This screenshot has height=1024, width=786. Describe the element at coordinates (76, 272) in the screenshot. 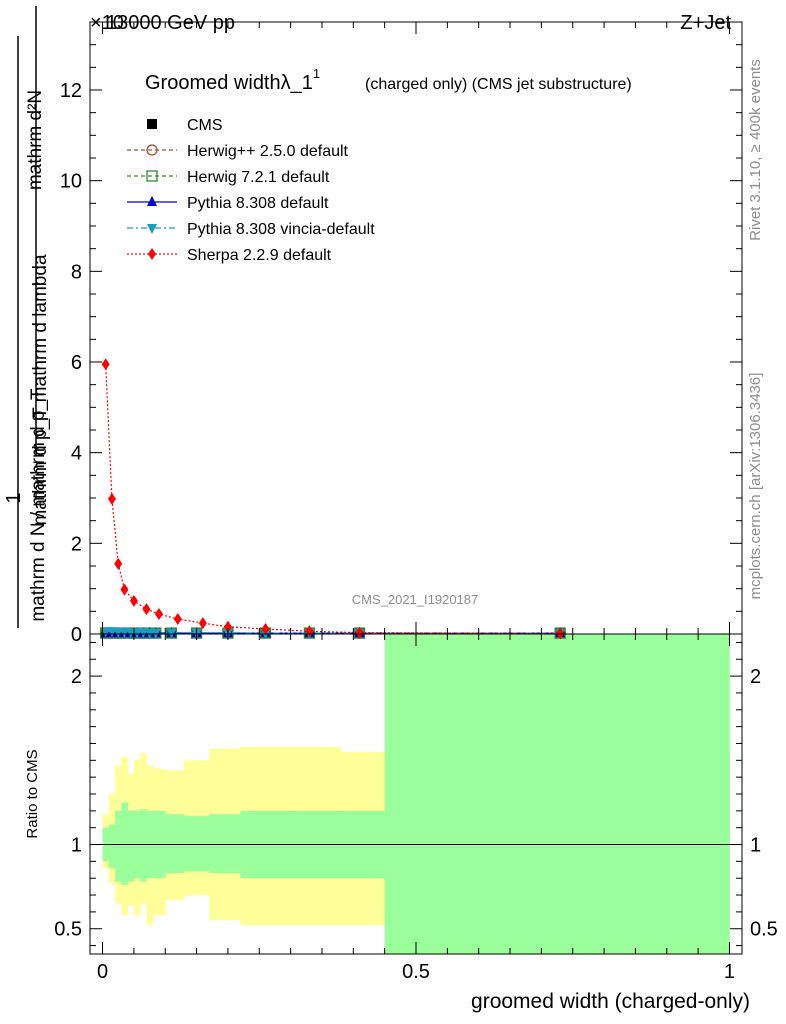

I see `y-tick-label: 8` at that location.